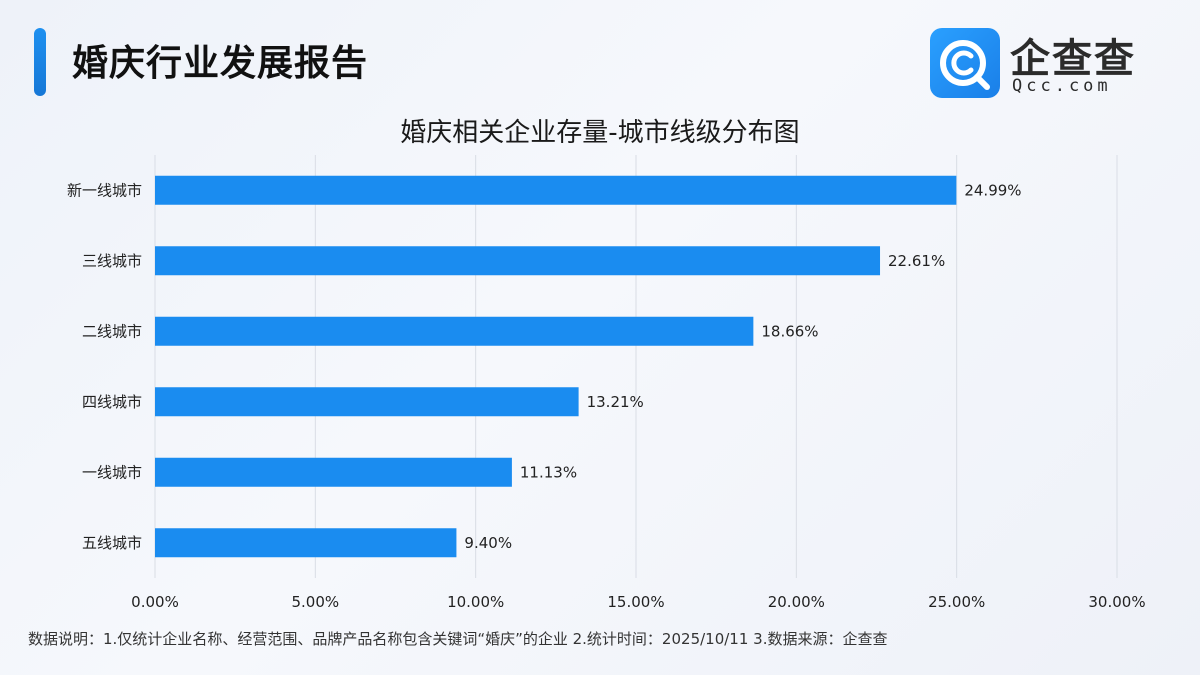 This screenshot has width=1200, height=675. I want to click on category-label: 五线城市, so click(112, 543).